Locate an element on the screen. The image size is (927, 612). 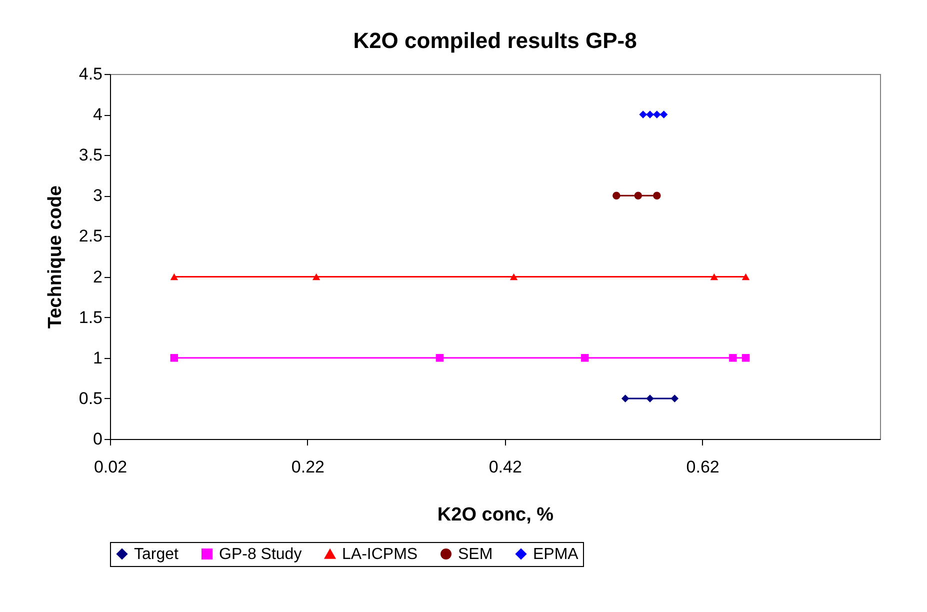
x-tick-label: 0.42 is located at coordinates (505, 467).